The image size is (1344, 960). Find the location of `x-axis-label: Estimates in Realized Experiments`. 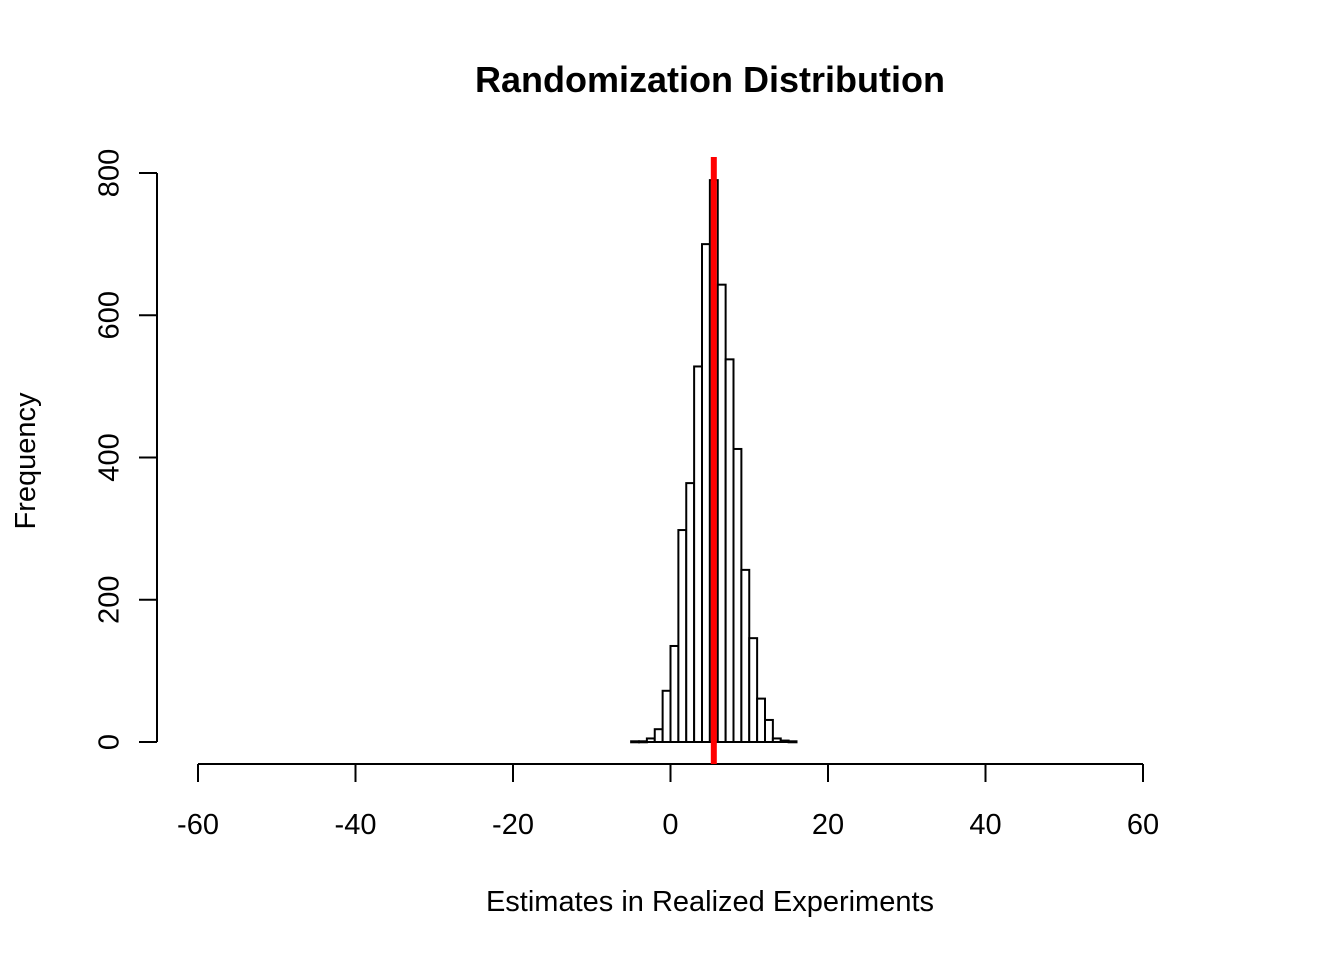

x-axis-label: Estimates in Realized Experiments is located at coordinates (710, 902).